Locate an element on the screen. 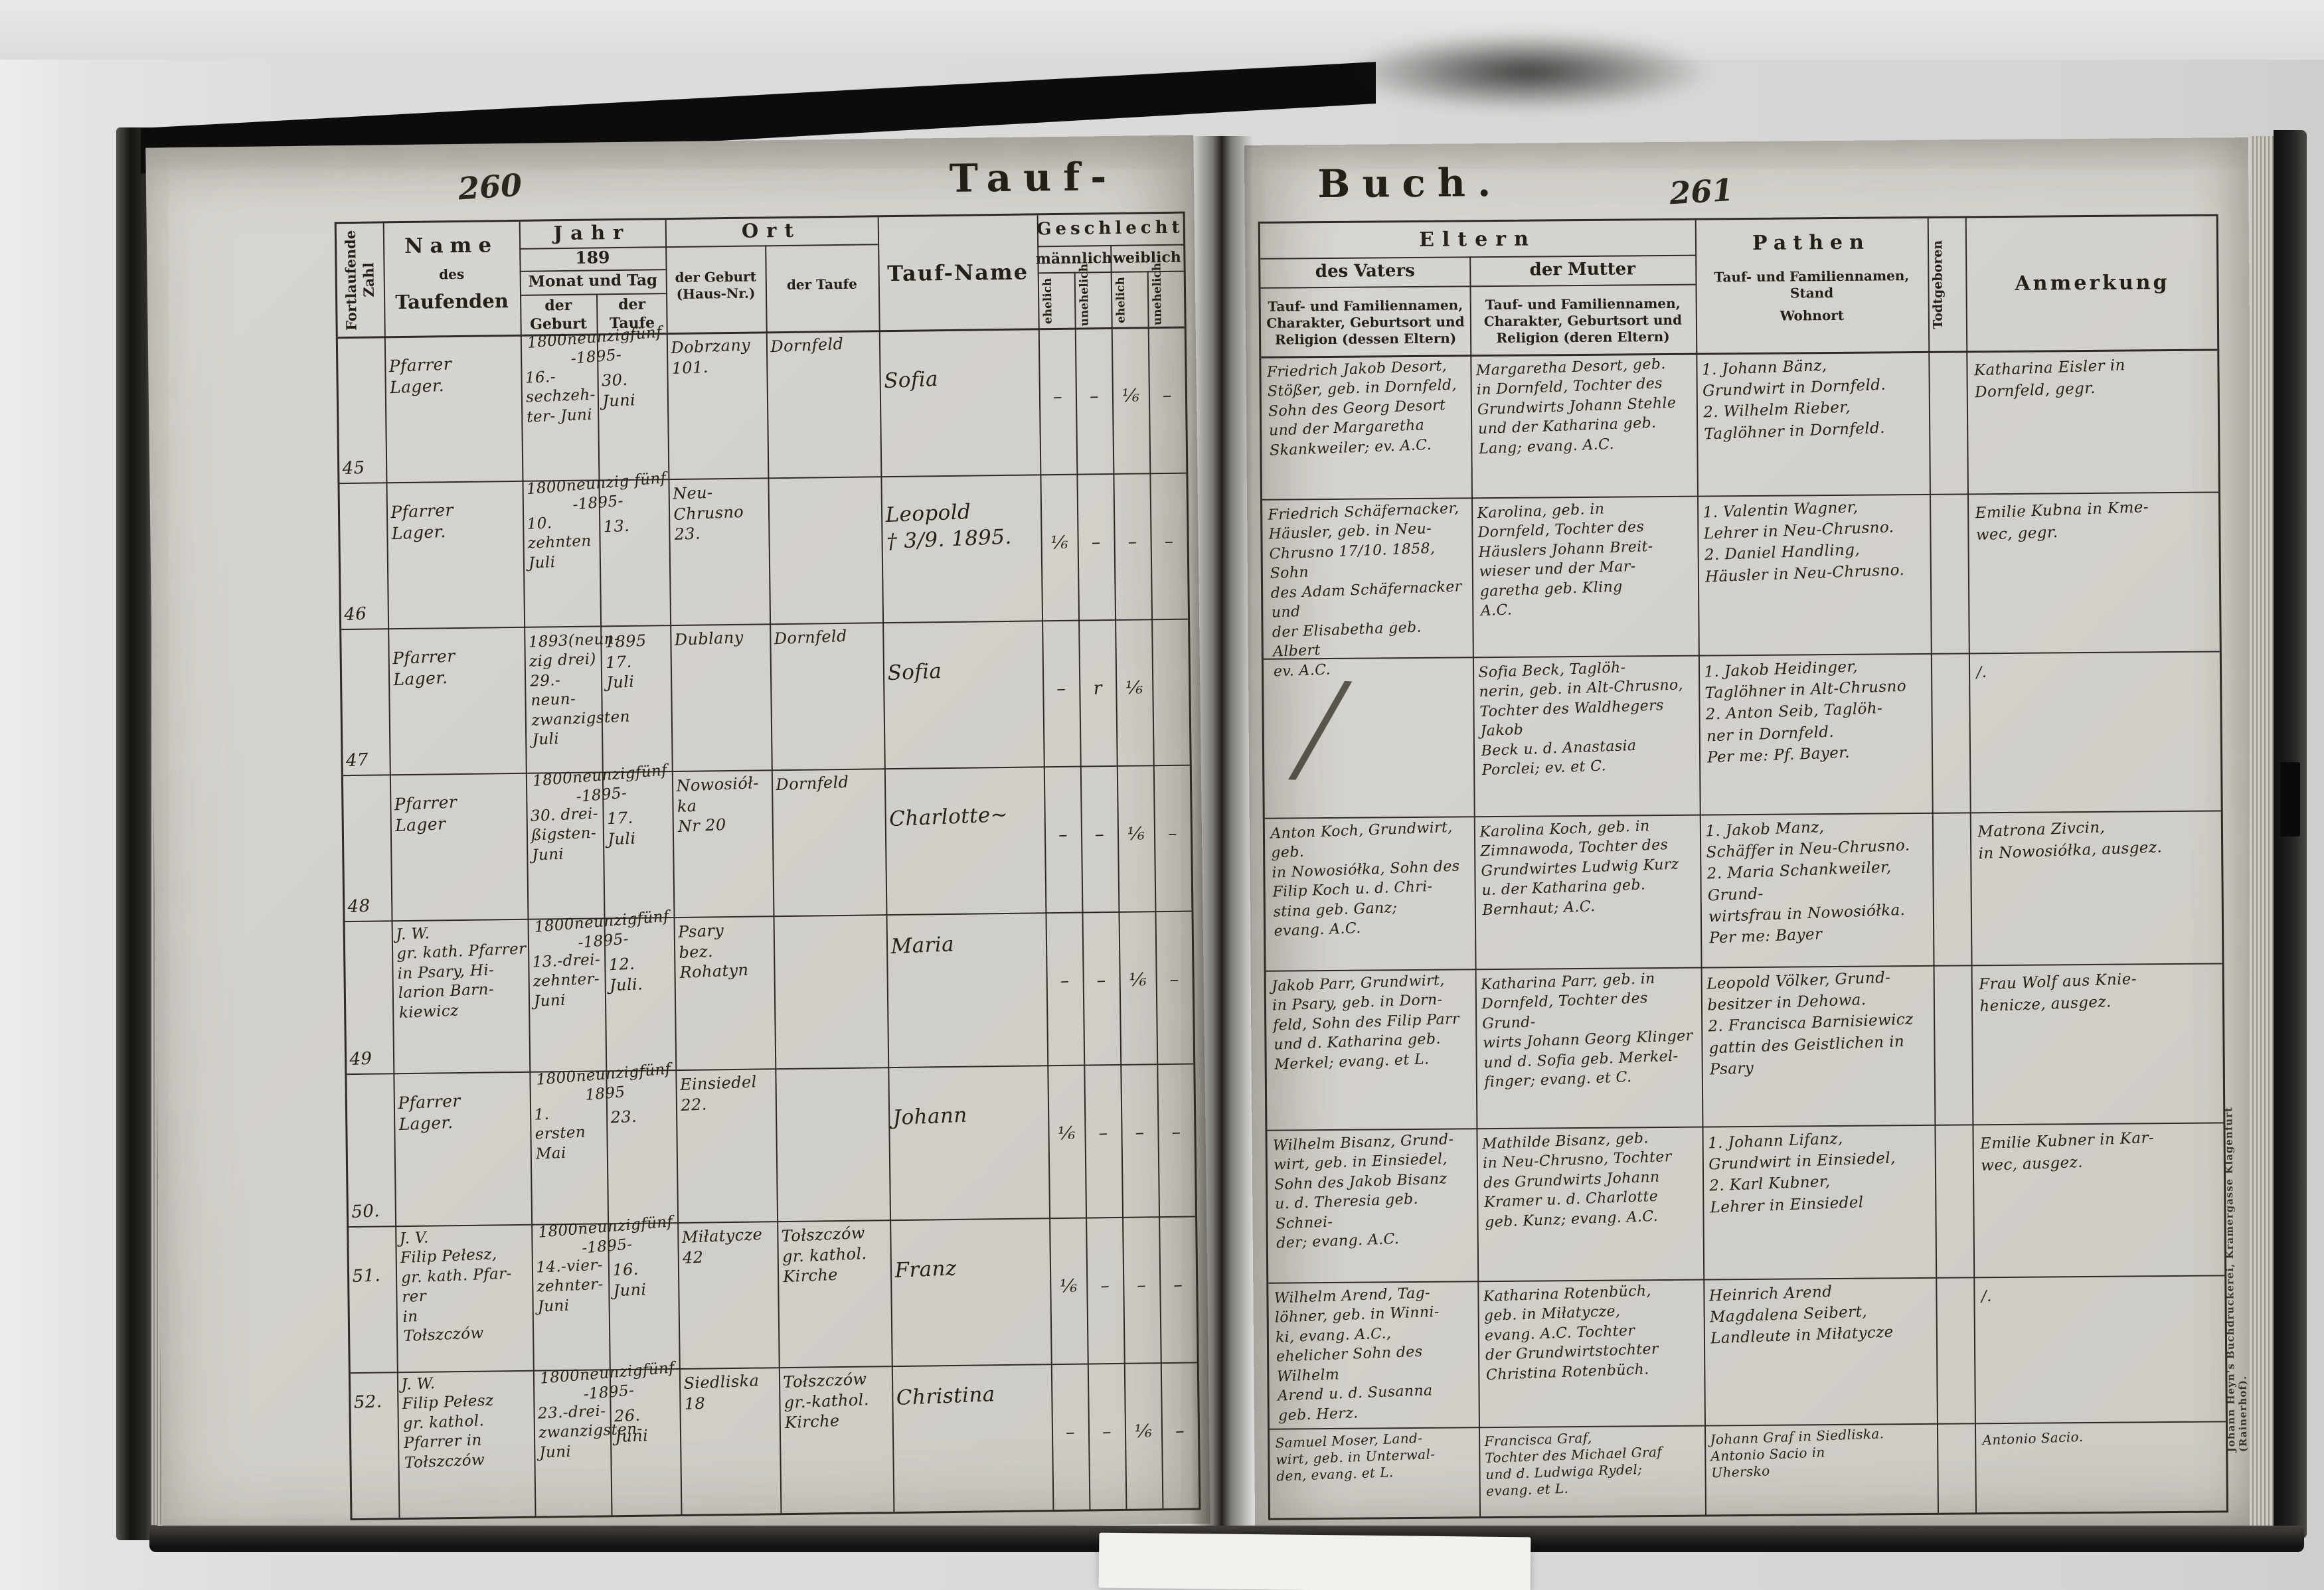 This screenshot has width=2324, height=1590. cell-anmerkung: Frau Wolf aus Knie- henicze, ausgez. is located at coordinates (2057, 993).